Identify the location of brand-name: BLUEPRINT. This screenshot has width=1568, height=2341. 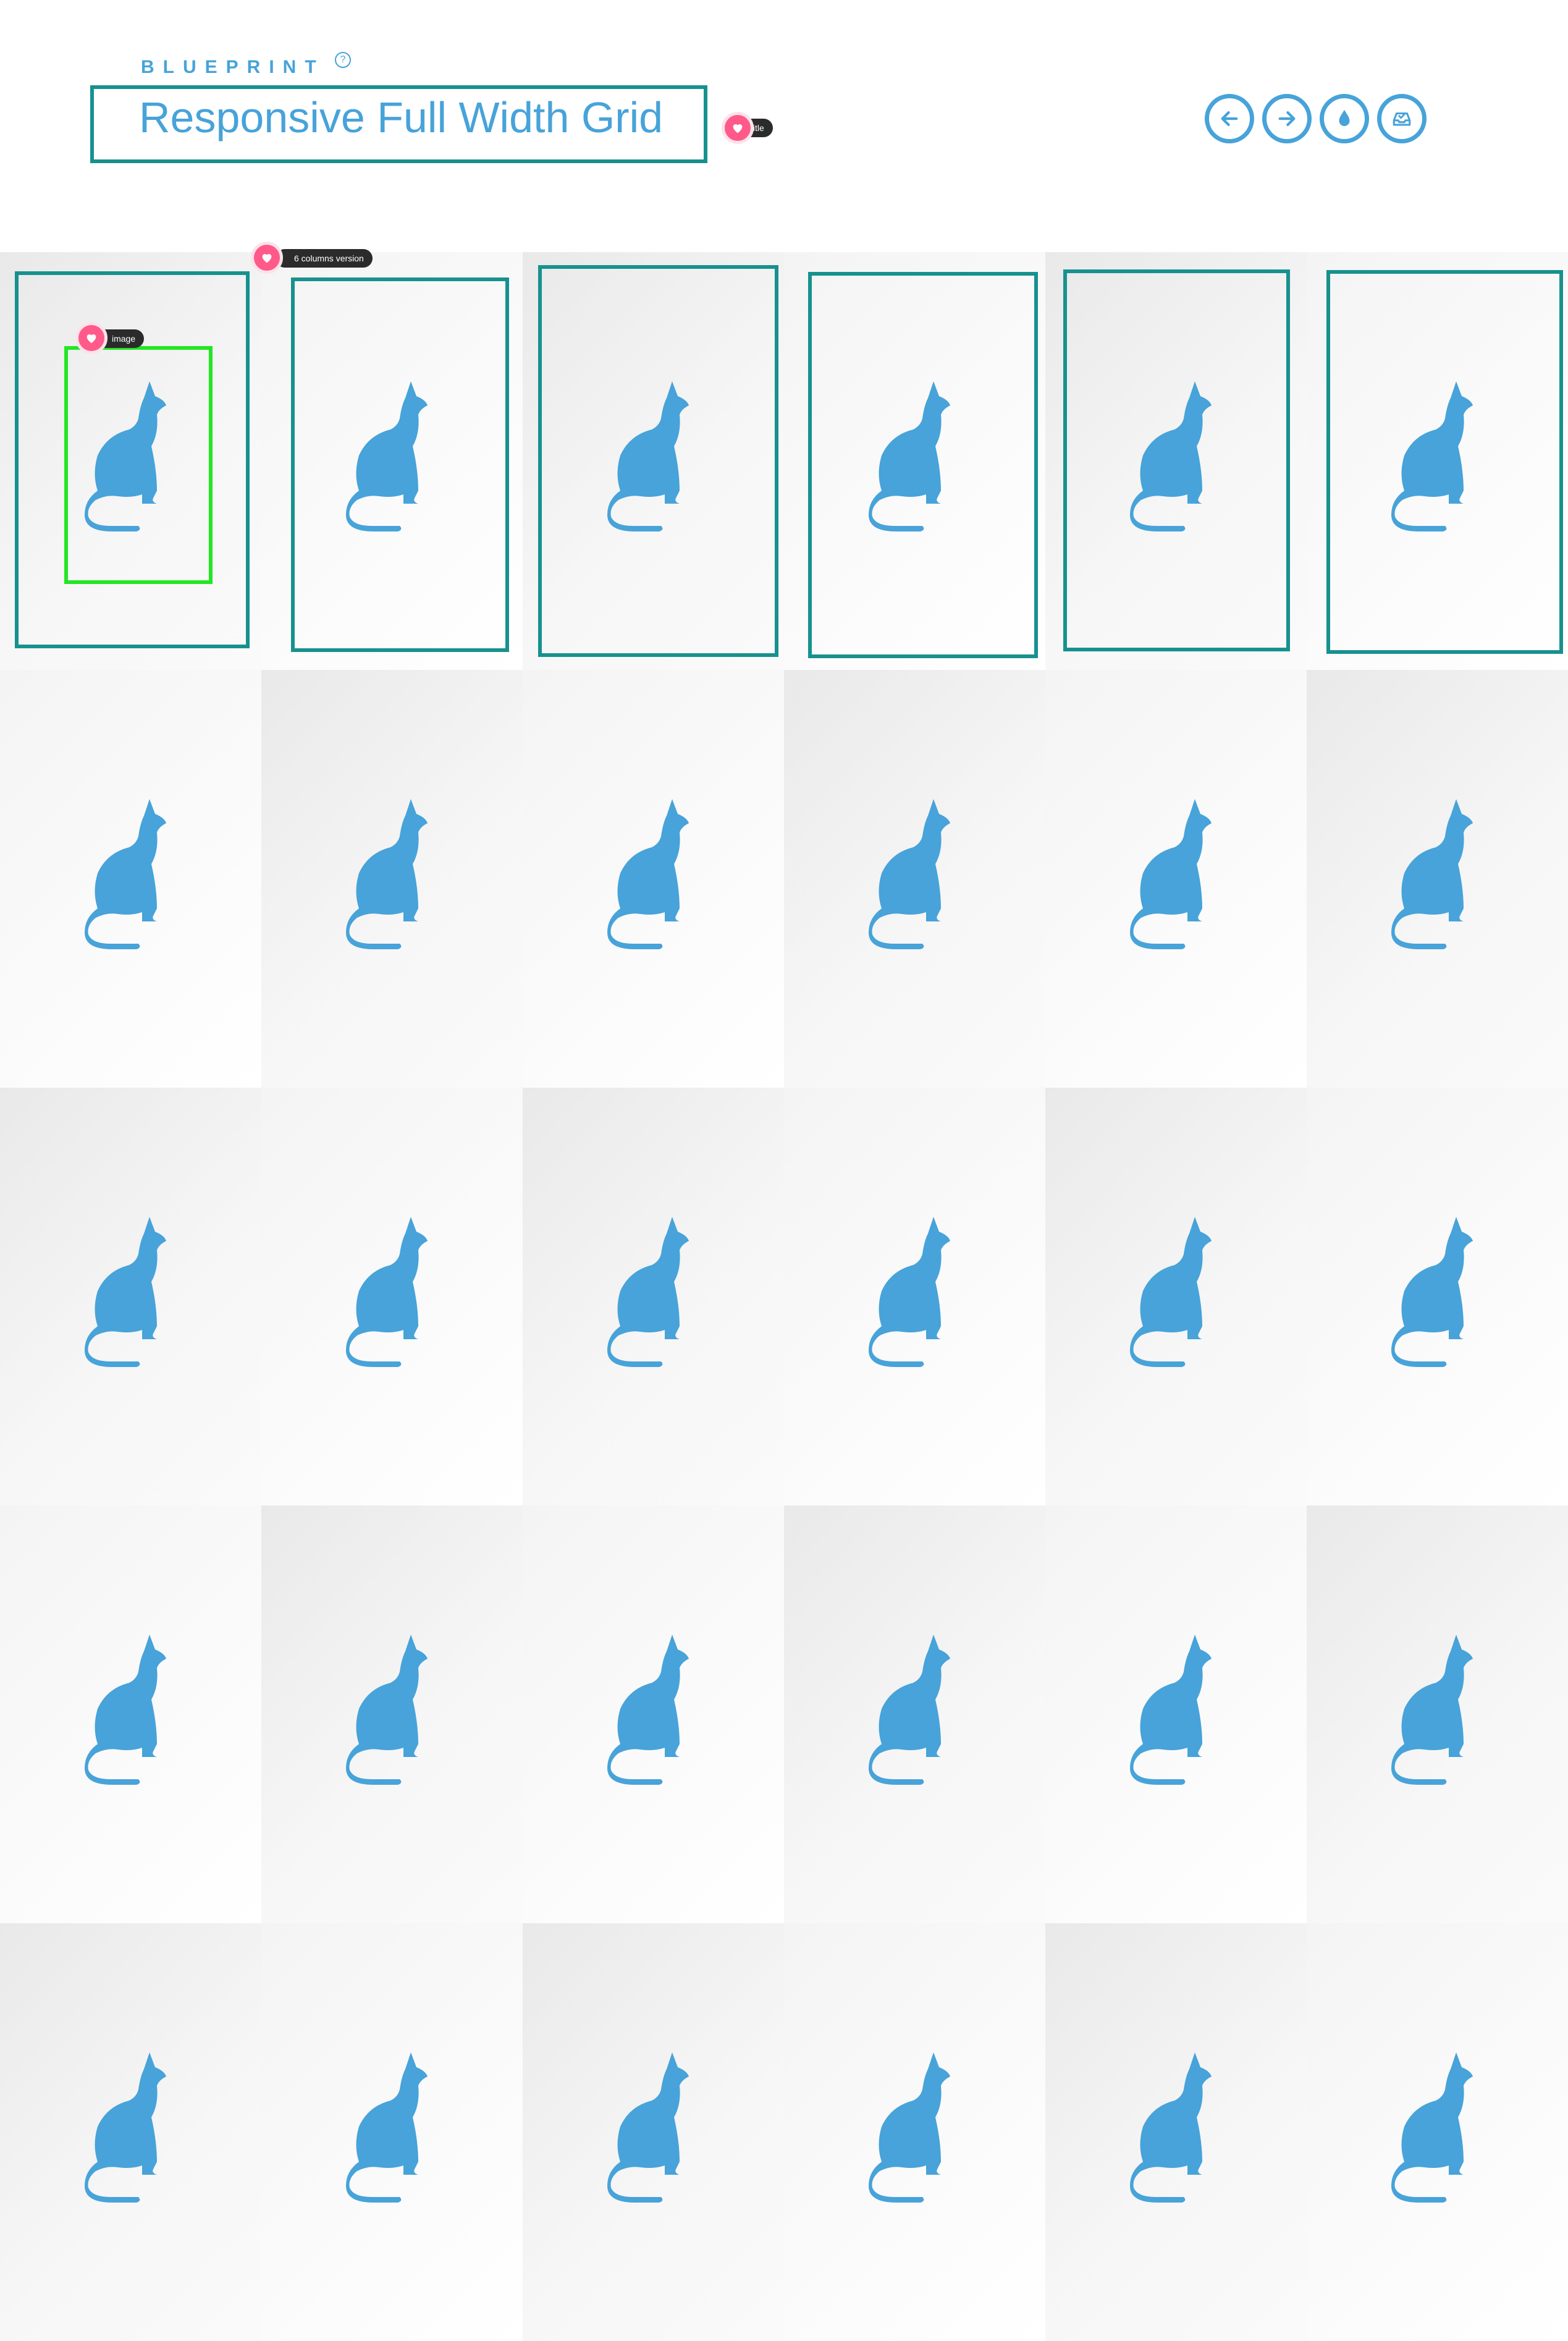
(233, 67).